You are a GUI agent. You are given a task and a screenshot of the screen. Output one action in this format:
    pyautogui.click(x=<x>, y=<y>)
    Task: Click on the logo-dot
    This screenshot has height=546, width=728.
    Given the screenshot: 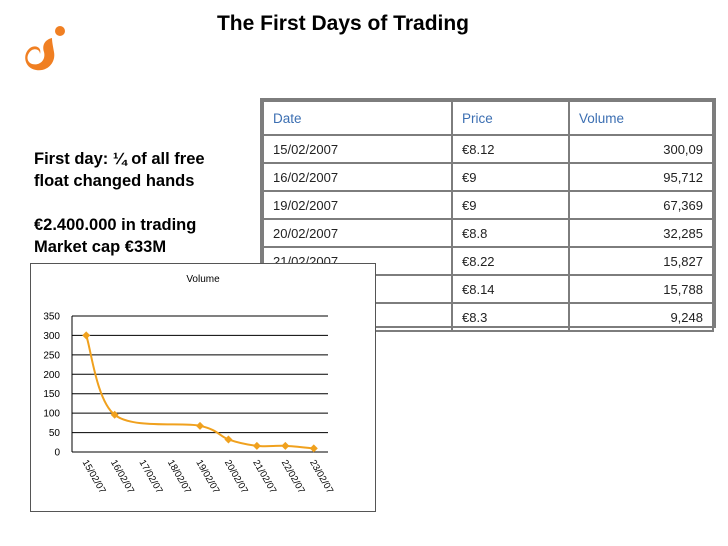 What is the action you would take?
    pyautogui.click(x=60, y=31)
    